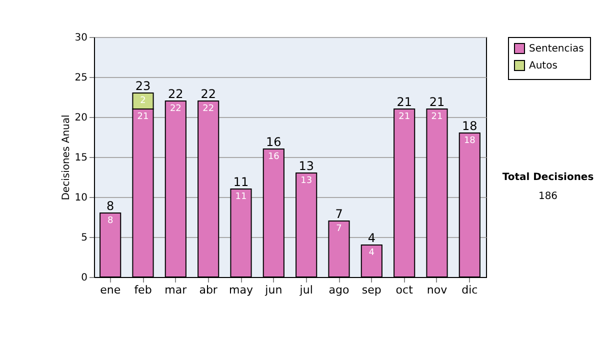  Describe the element at coordinates (306, 181) in the screenshot. I see `data-label: 13` at that location.